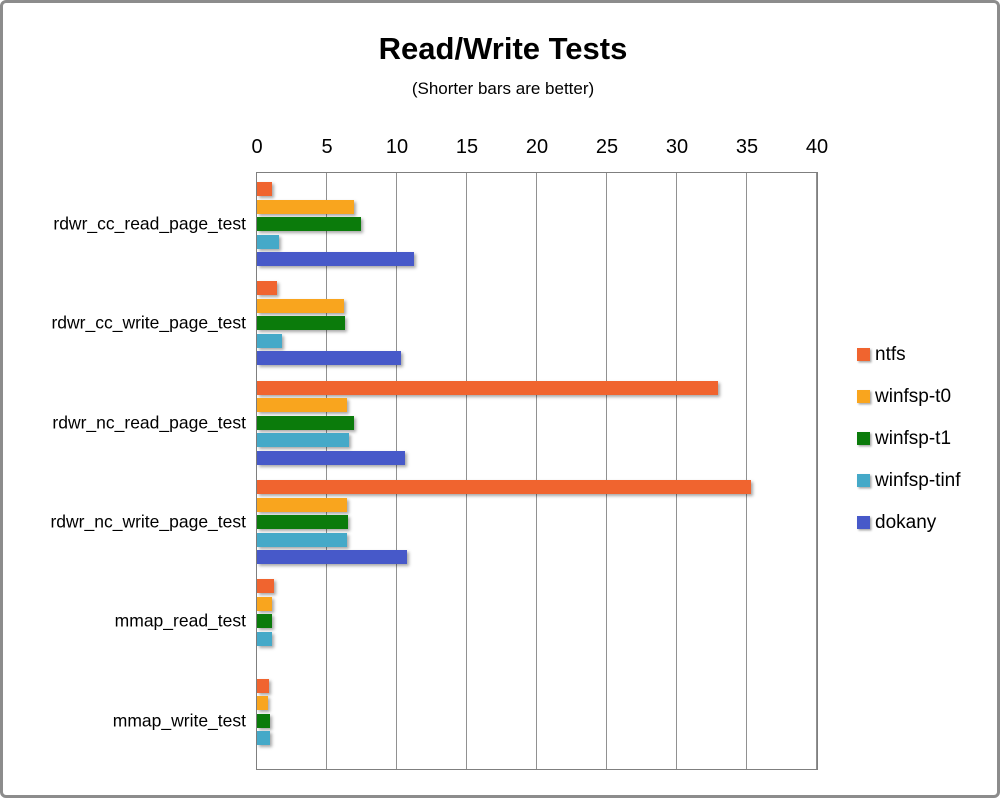  What do you see at coordinates (909, 450) in the screenshot?
I see `legend: ntfs winfsp-t0 winfsp-t1 winfsp-tinf dokany` at bounding box center [909, 450].